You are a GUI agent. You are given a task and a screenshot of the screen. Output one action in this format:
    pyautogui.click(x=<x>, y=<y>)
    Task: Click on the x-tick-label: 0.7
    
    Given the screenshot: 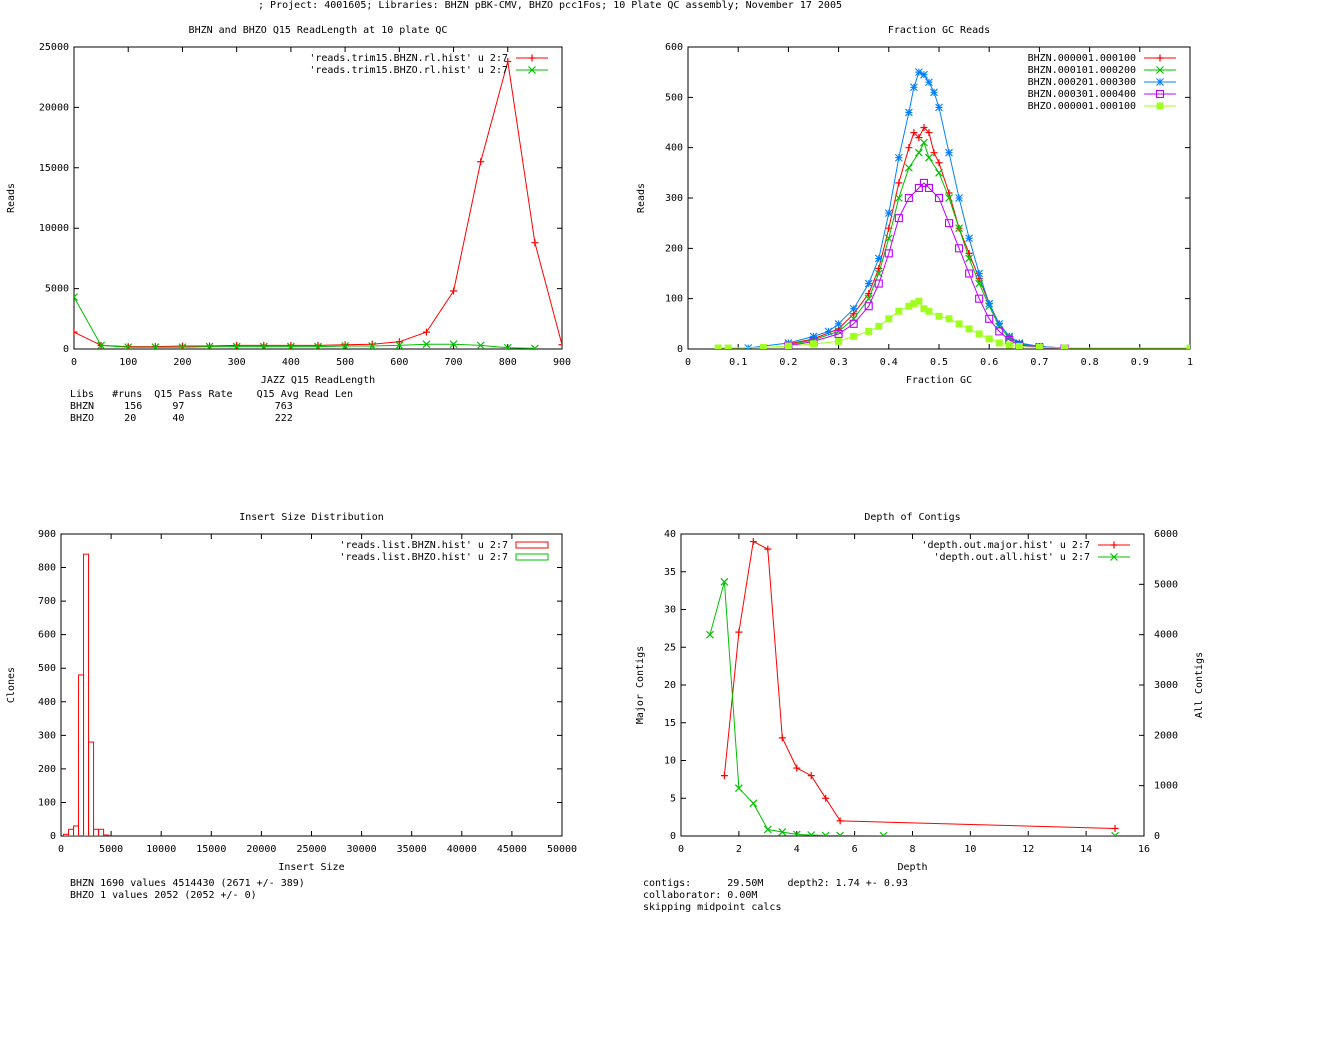 What is the action you would take?
    pyautogui.click(x=1039, y=362)
    